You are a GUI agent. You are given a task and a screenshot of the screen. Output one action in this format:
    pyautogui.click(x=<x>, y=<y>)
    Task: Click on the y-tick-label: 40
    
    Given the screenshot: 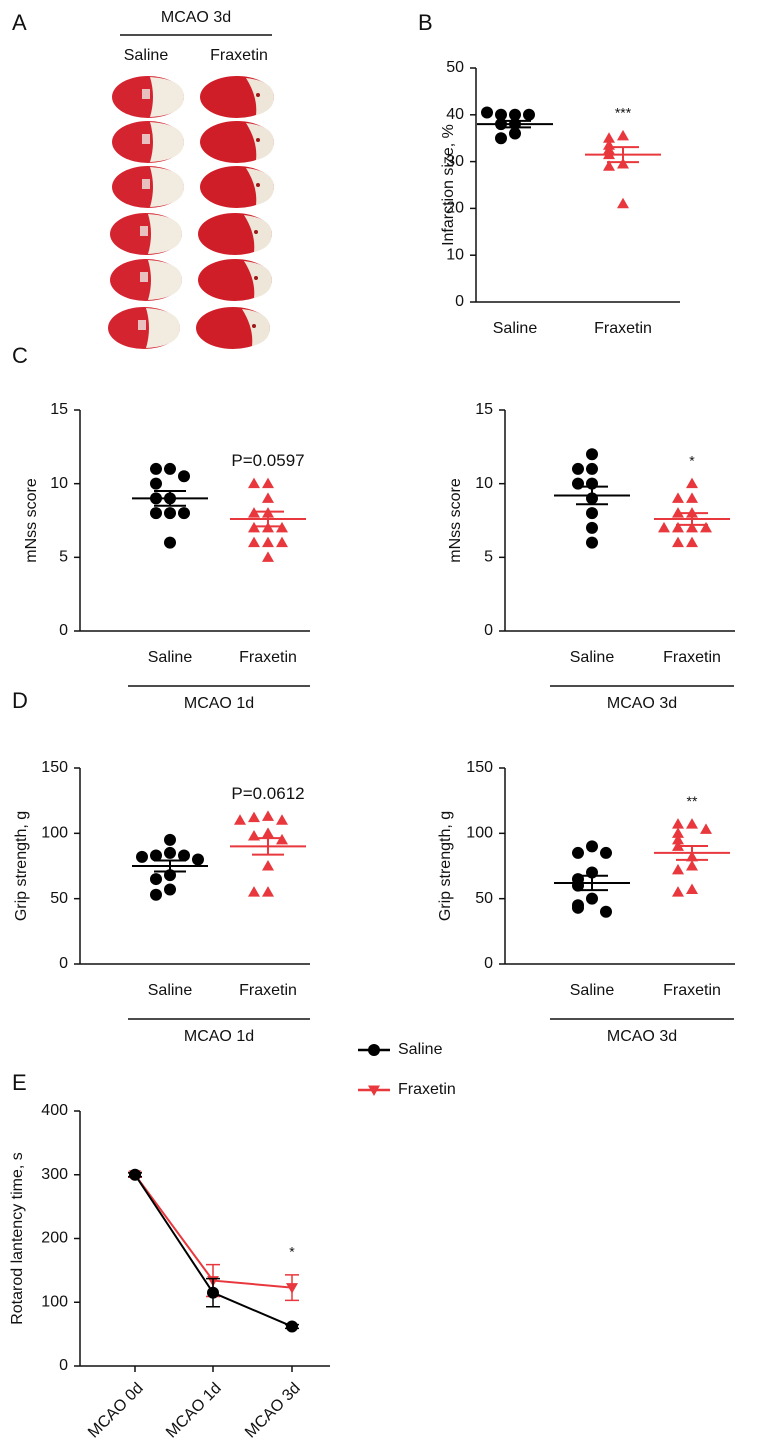 What is the action you would take?
    pyautogui.click(x=455, y=114)
    